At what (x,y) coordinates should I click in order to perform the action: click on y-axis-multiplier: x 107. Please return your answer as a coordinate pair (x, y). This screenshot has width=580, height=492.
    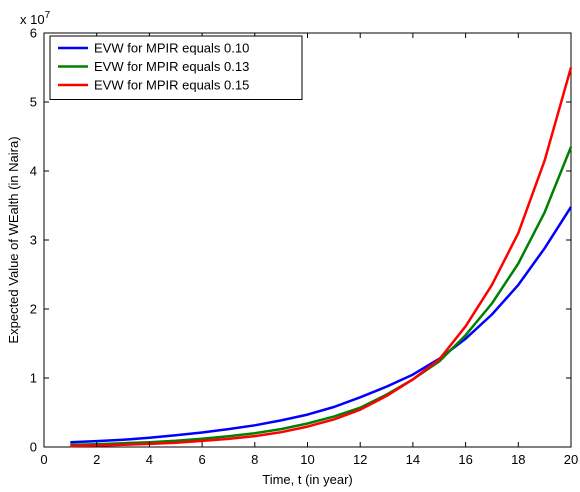
    Looking at the image, I should click on (35, 18).